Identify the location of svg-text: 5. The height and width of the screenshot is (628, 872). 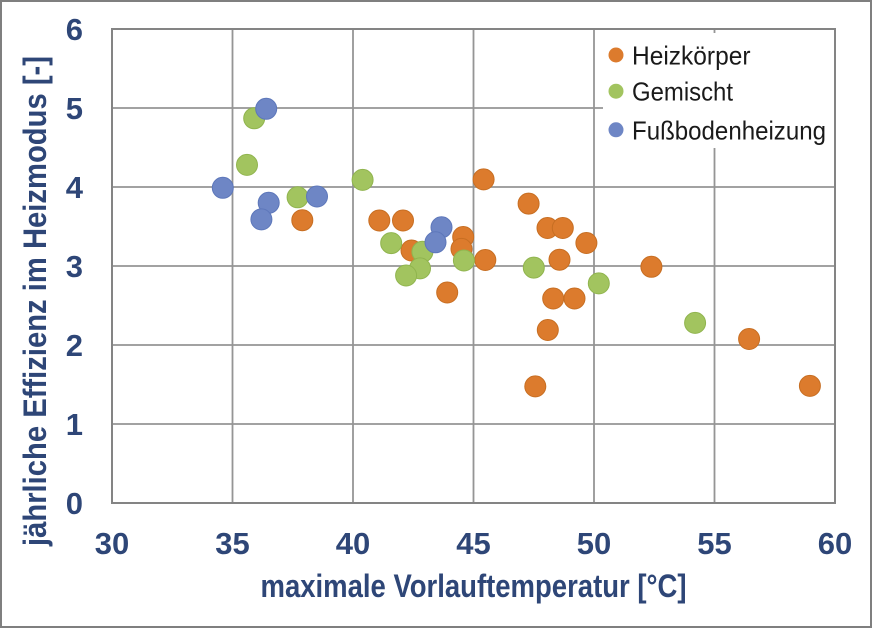
(74, 108).